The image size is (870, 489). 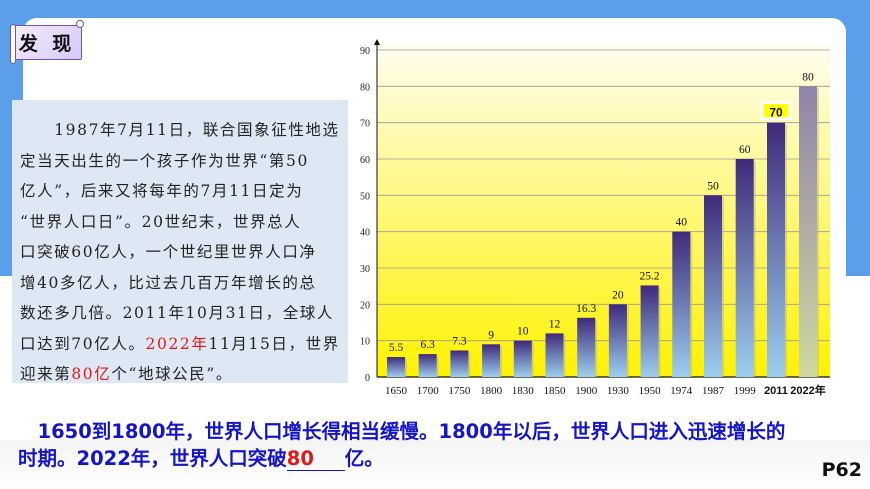 What do you see at coordinates (618, 391) in the screenshot?
I see `x-tick-label: 1930` at bounding box center [618, 391].